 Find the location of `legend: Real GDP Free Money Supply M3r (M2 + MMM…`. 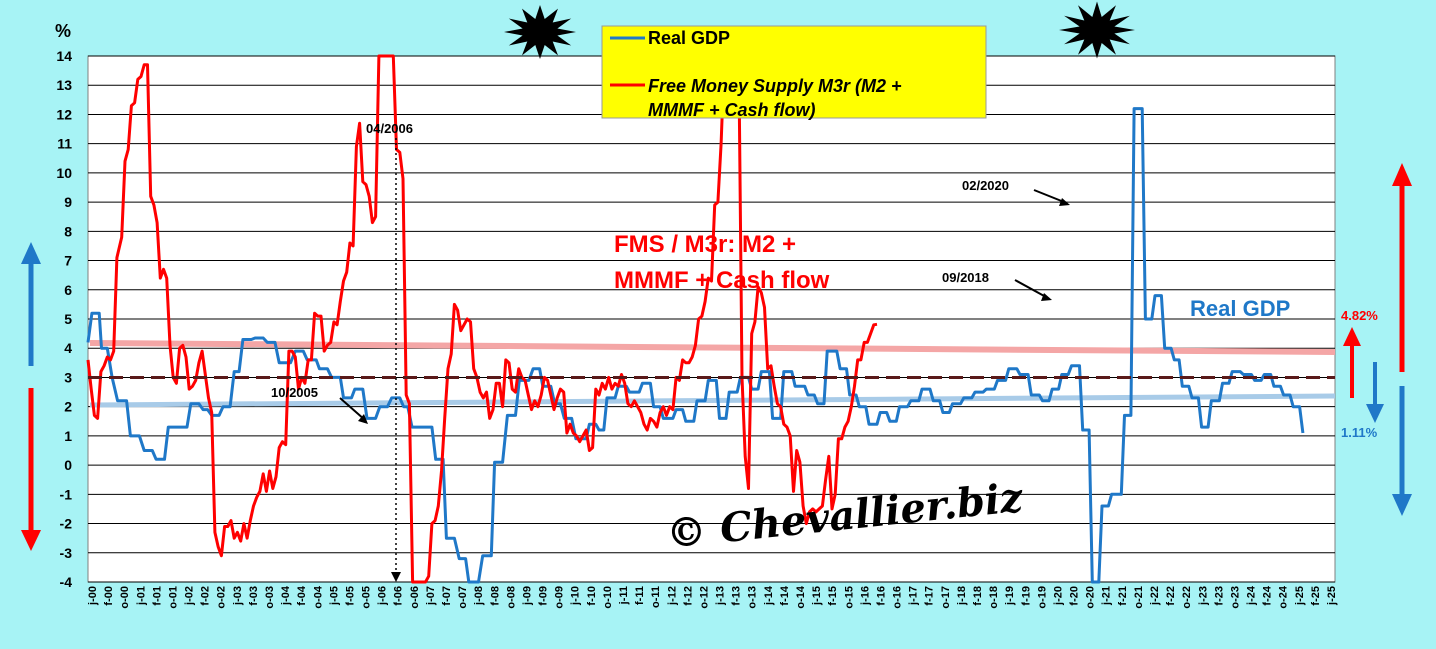

legend: Real GDP Free Money Supply M3r (M2 + MMM… is located at coordinates (794, 72).